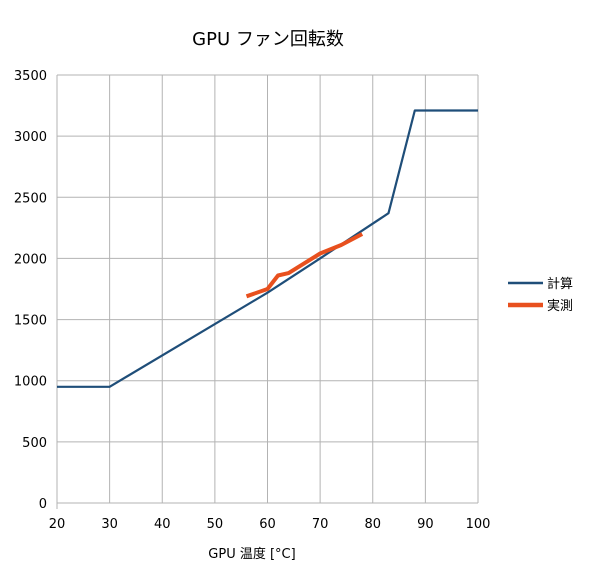 The height and width of the screenshot is (588, 596). I want to click on x-axis-label: GPU 温度 [°C], so click(251, 554).